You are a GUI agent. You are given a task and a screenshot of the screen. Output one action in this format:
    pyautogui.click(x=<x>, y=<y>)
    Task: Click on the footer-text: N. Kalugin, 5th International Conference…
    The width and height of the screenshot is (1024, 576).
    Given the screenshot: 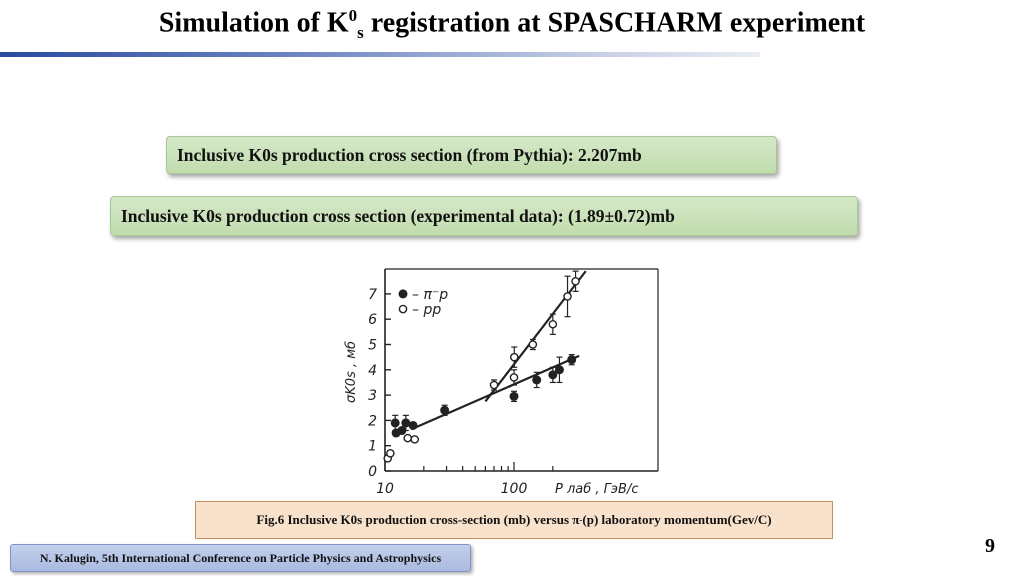 What is the action you would take?
    pyautogui.click(x=240, y=557)
    